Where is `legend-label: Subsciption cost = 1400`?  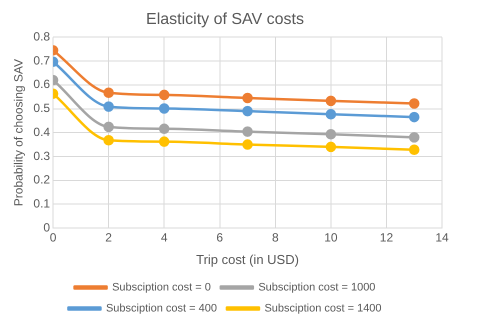
legend-label: Subsciption cost = 1400 is located at coordinates (323, 308).